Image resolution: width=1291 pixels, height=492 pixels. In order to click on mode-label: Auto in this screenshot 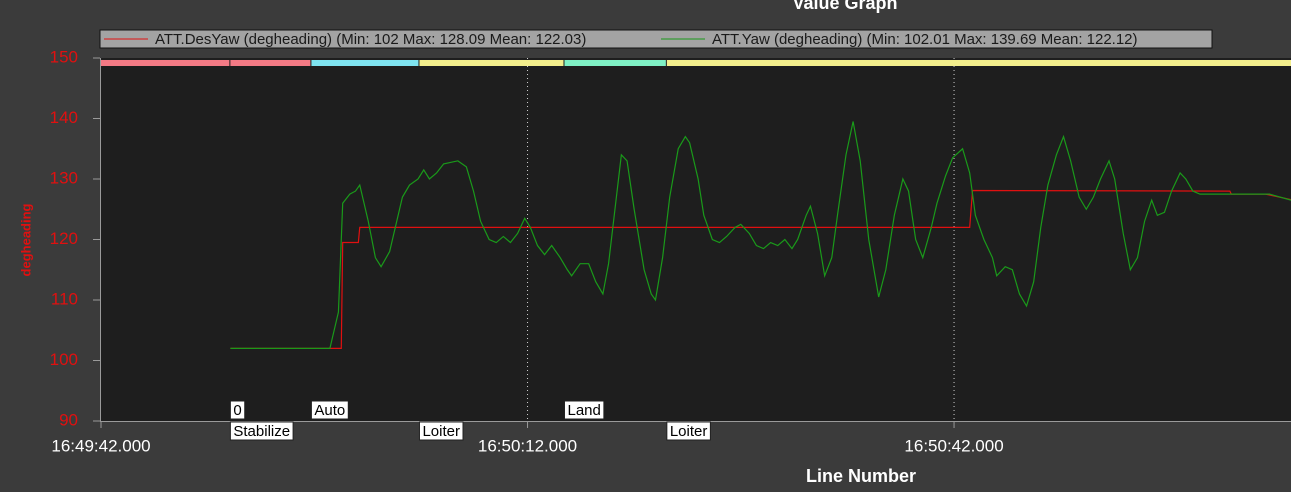, I will do `click(329, 410)`.